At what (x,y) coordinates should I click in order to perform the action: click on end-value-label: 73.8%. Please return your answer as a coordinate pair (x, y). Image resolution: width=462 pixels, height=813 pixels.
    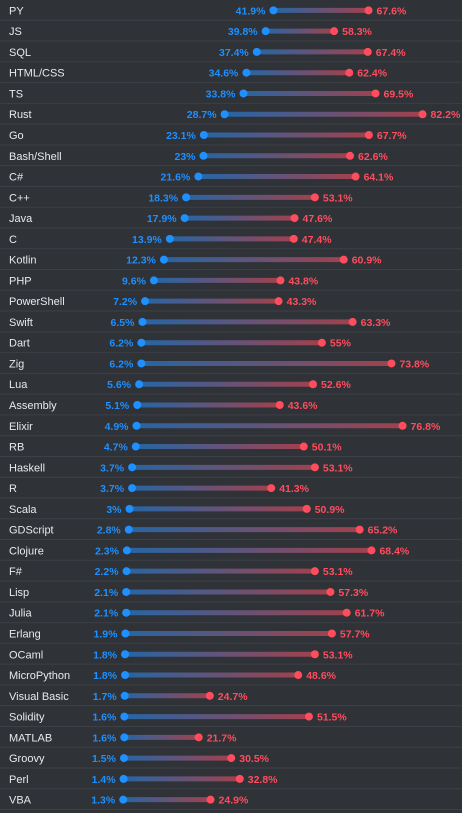
    Looking at the image, I should click on (414, 364).